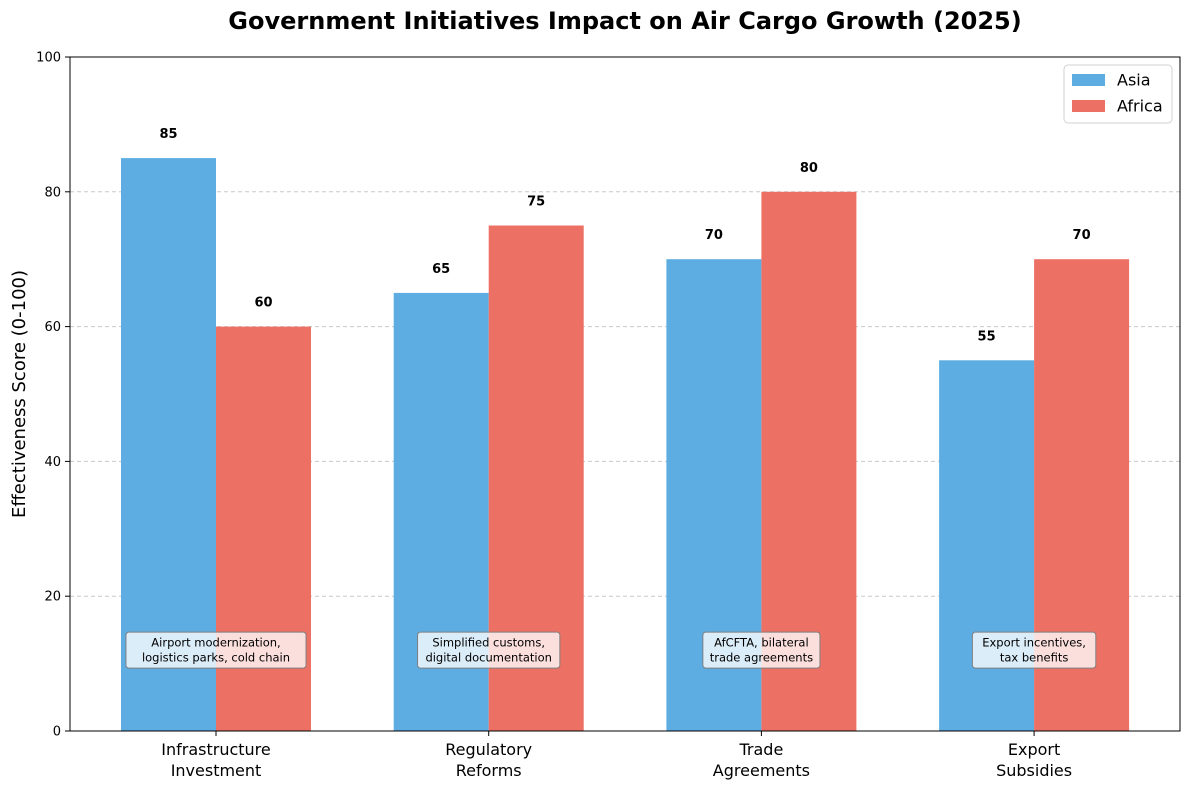 The width and height of the screenshot is (1189, 790). I want to click on annotation-box: Export incentives,tax benefits, so click(1034, 650).